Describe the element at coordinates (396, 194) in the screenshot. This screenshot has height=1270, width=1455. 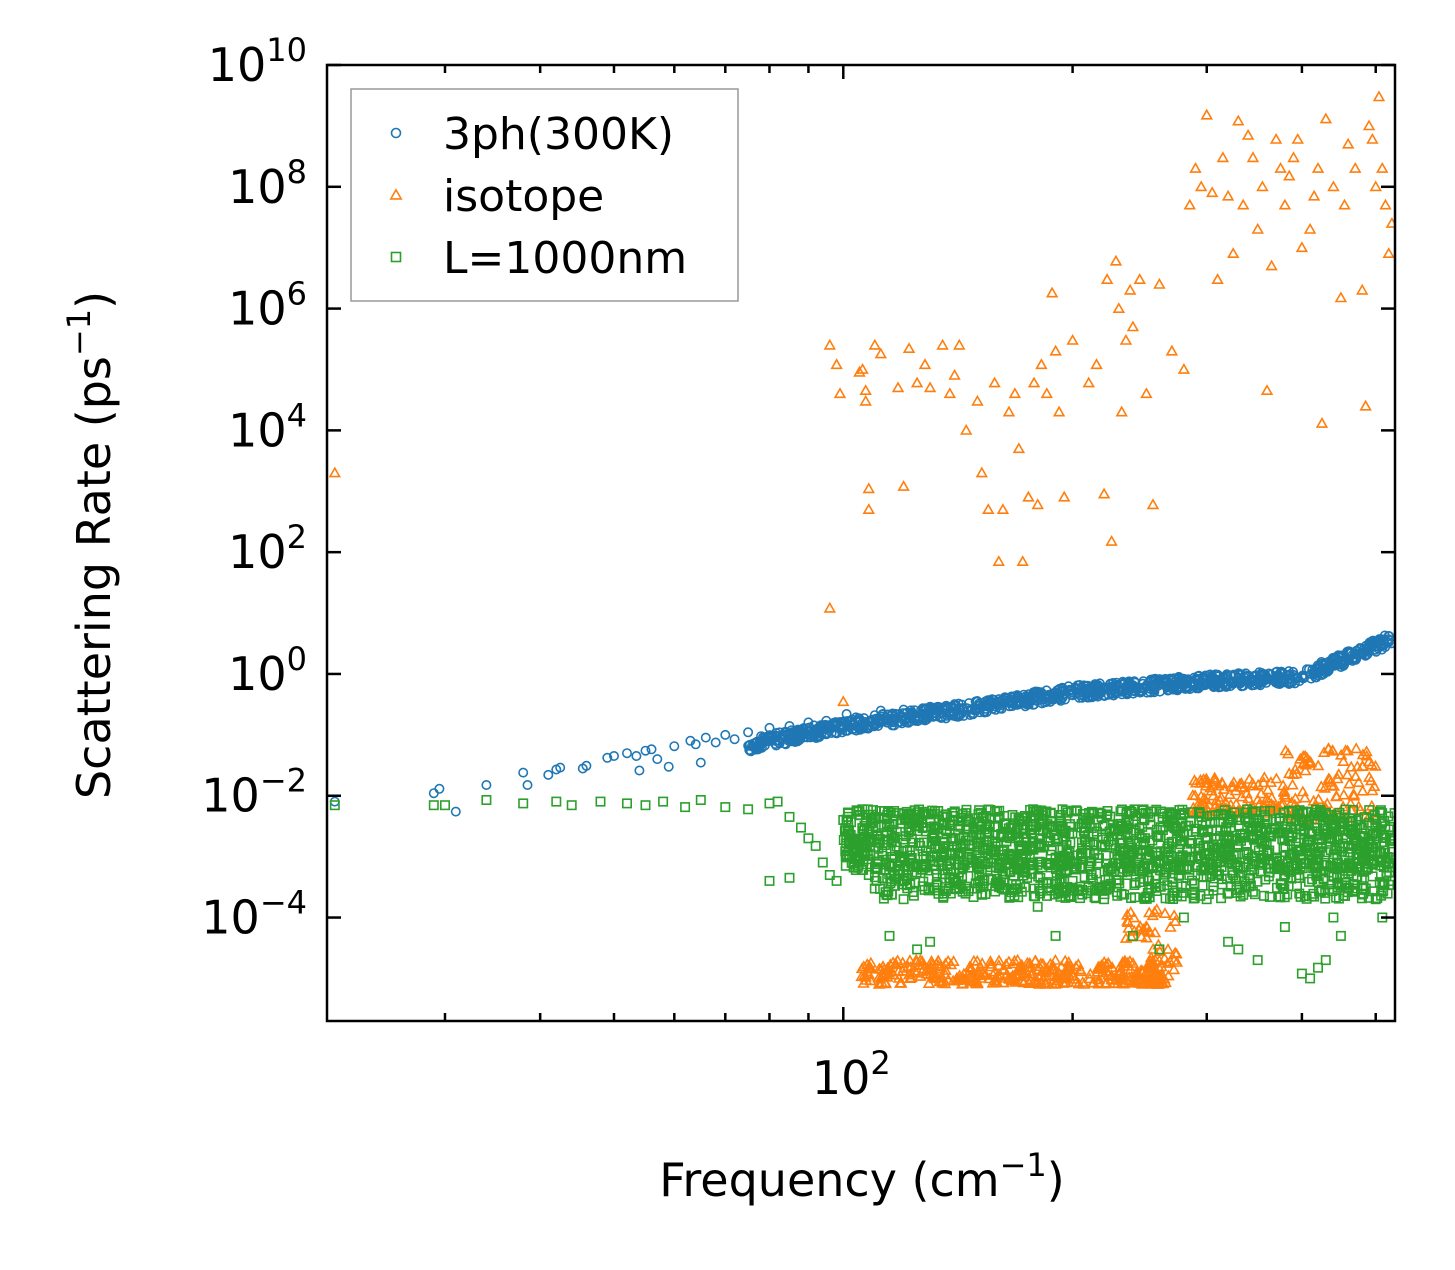
I see `legend-marker-isotope` at that location.